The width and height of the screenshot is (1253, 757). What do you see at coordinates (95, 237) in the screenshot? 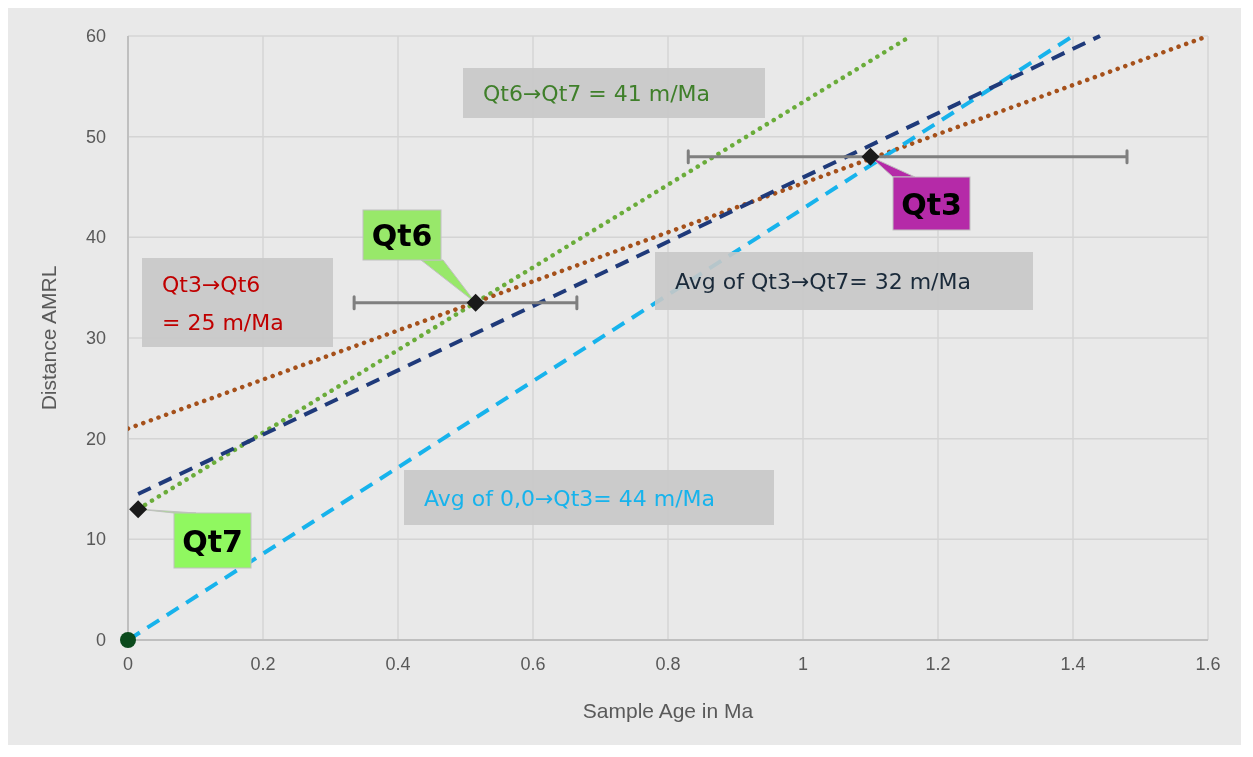
I see `y-tick-label: 40` at bounding box center [95, 237].